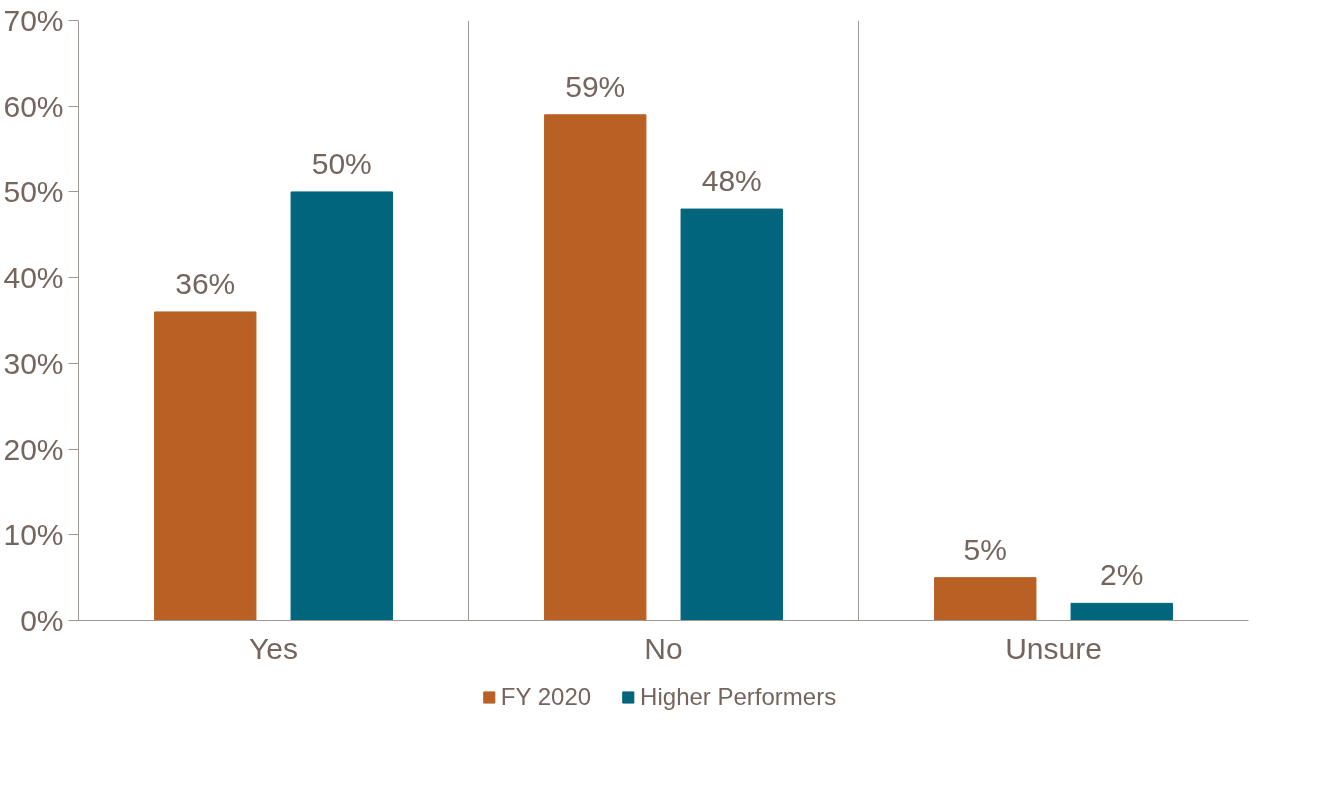 This screenshot has height=801, width=1317. I want to click on y-tick-label: 70%, so click(33, 20).